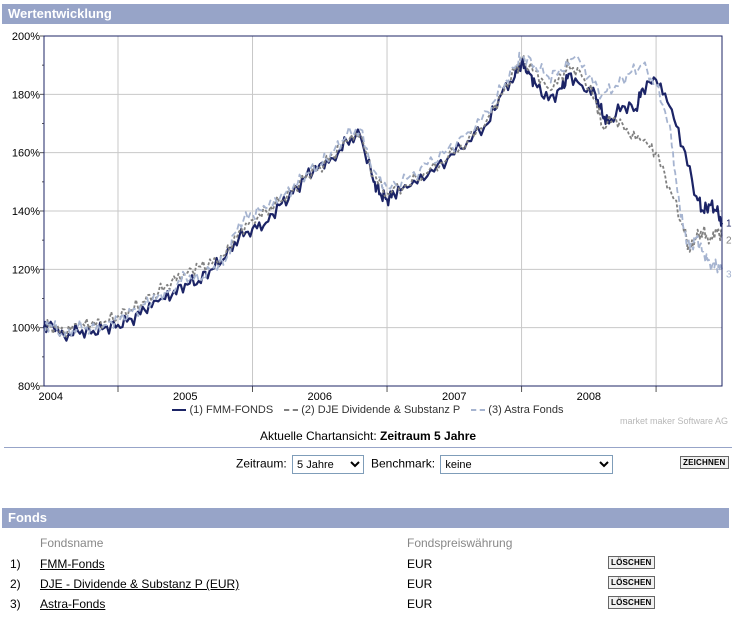 The width and height of the screenshot is (736, 622). What do you see at coordinates (261, 463) in the screenshot?
I see `zeitraum-label: Zeitraum:` at bounding box center [261, 463].